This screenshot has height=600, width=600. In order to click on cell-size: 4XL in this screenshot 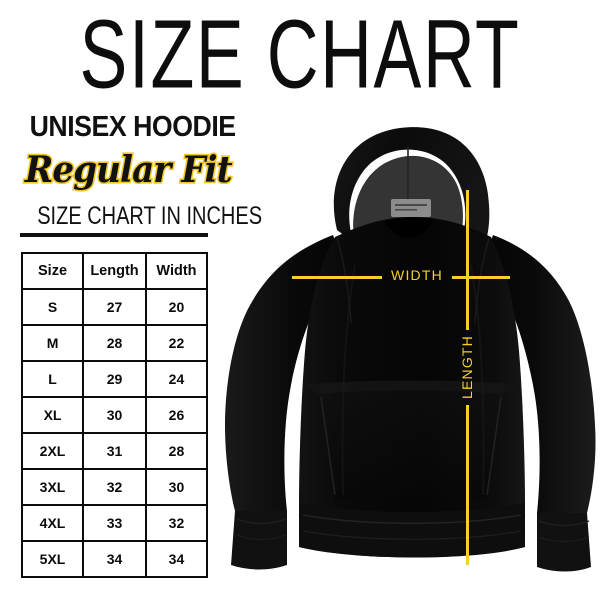, I will do `click(52, 523)`.